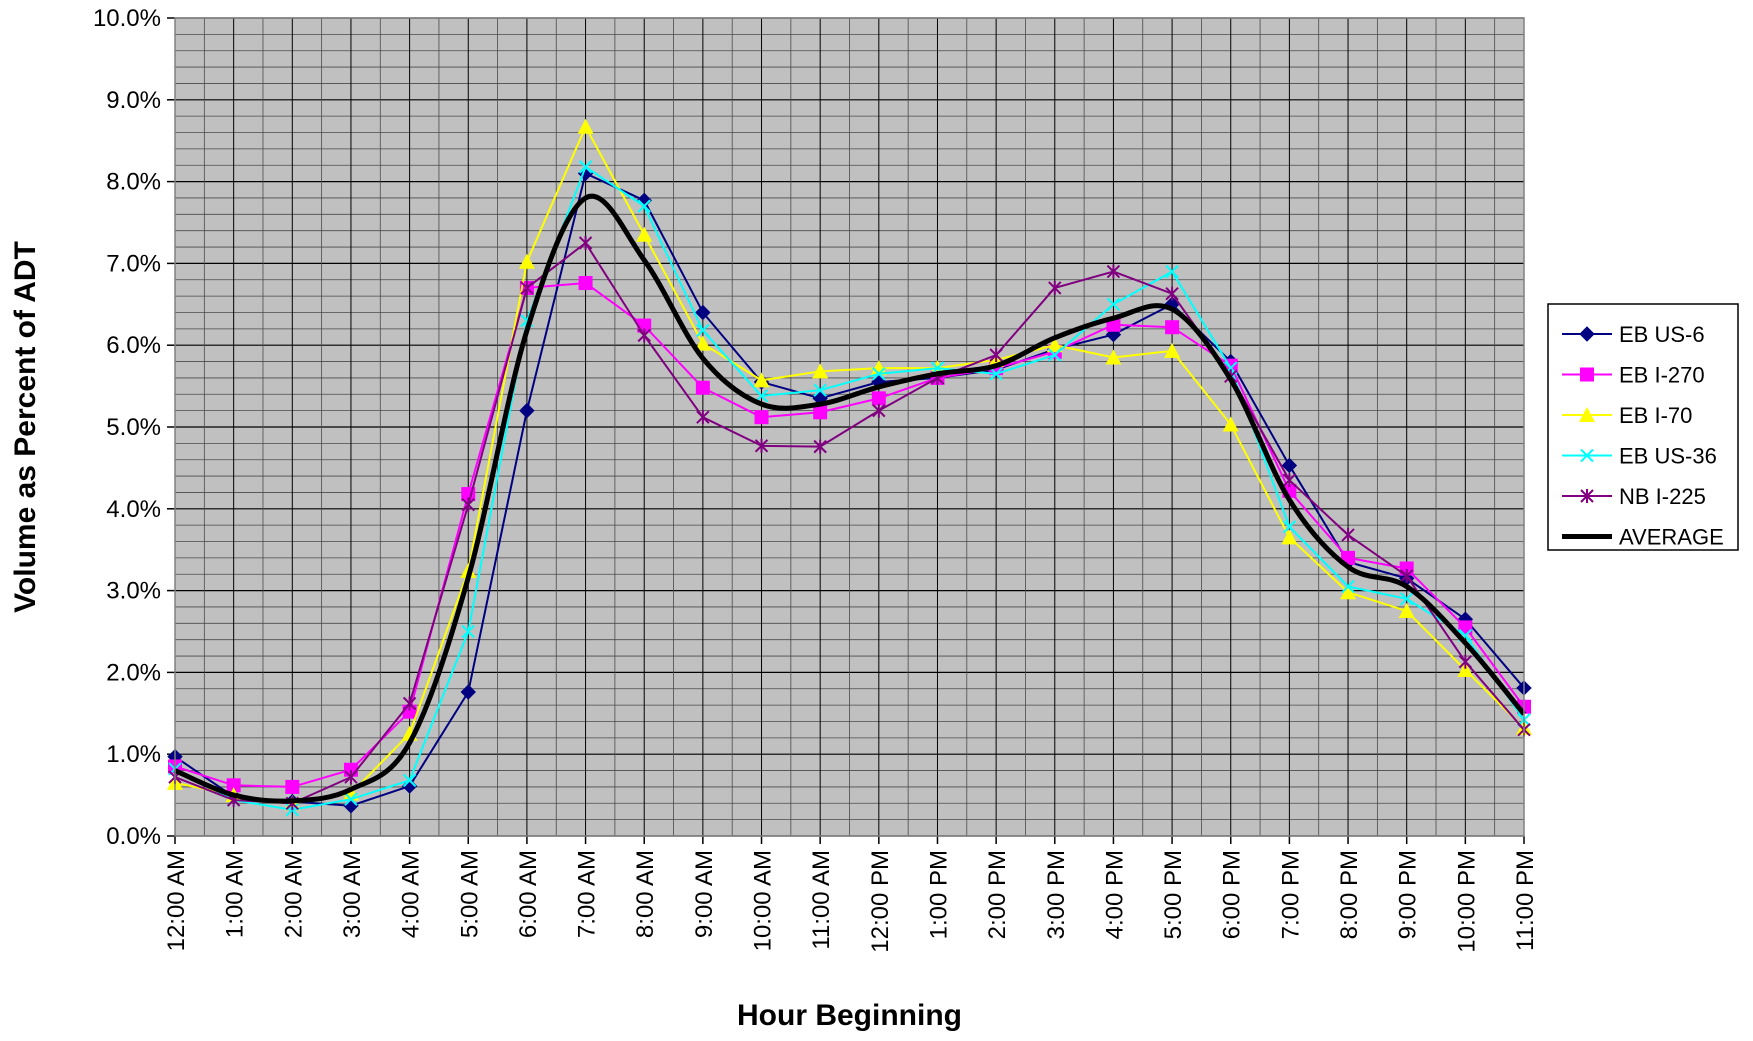 The width and height of the screenshot is (1753, 1041). I want to click on y-tick-label: 5.0%, so click(133, 427).